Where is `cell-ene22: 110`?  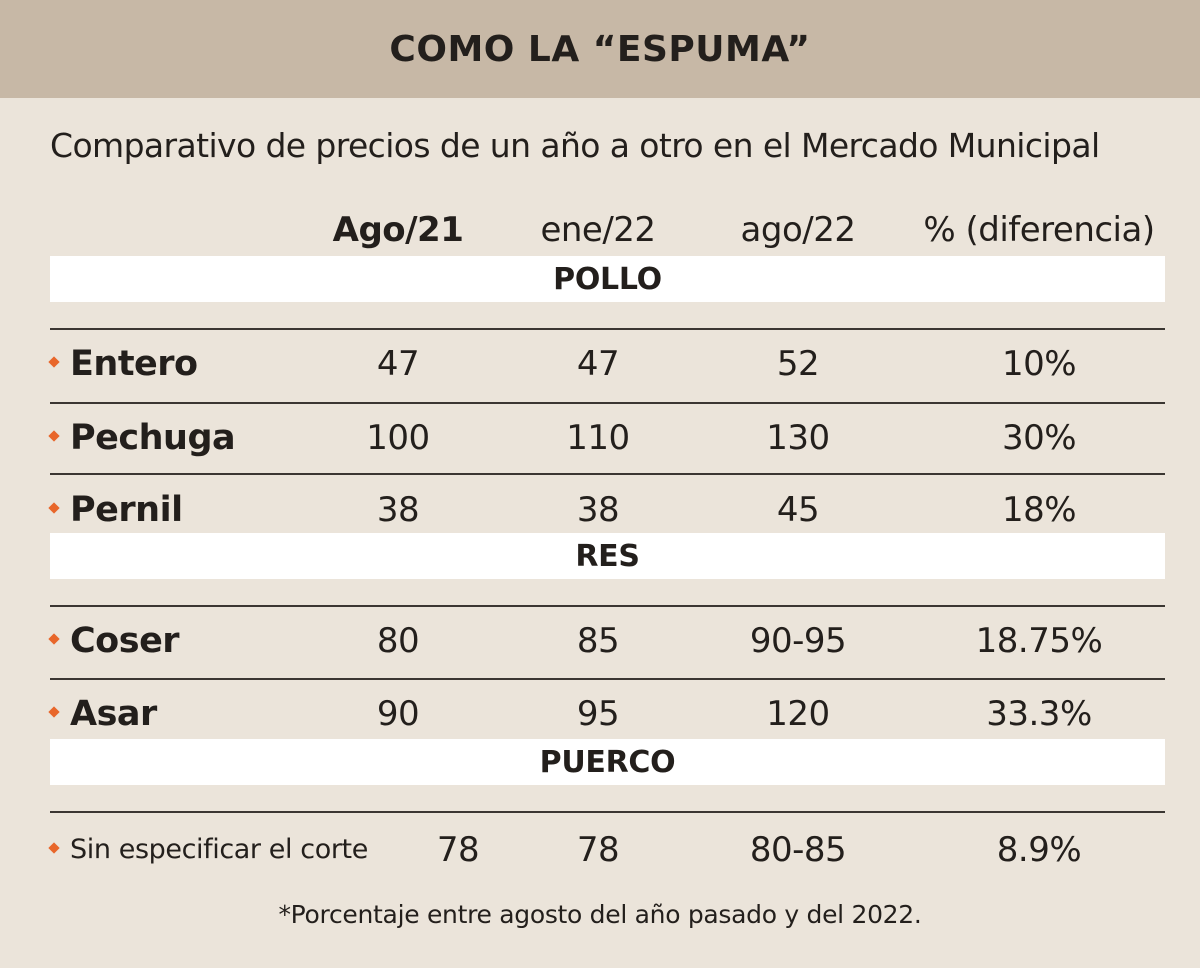
cell-ene22: 110 is located at coordinates (598, 438).